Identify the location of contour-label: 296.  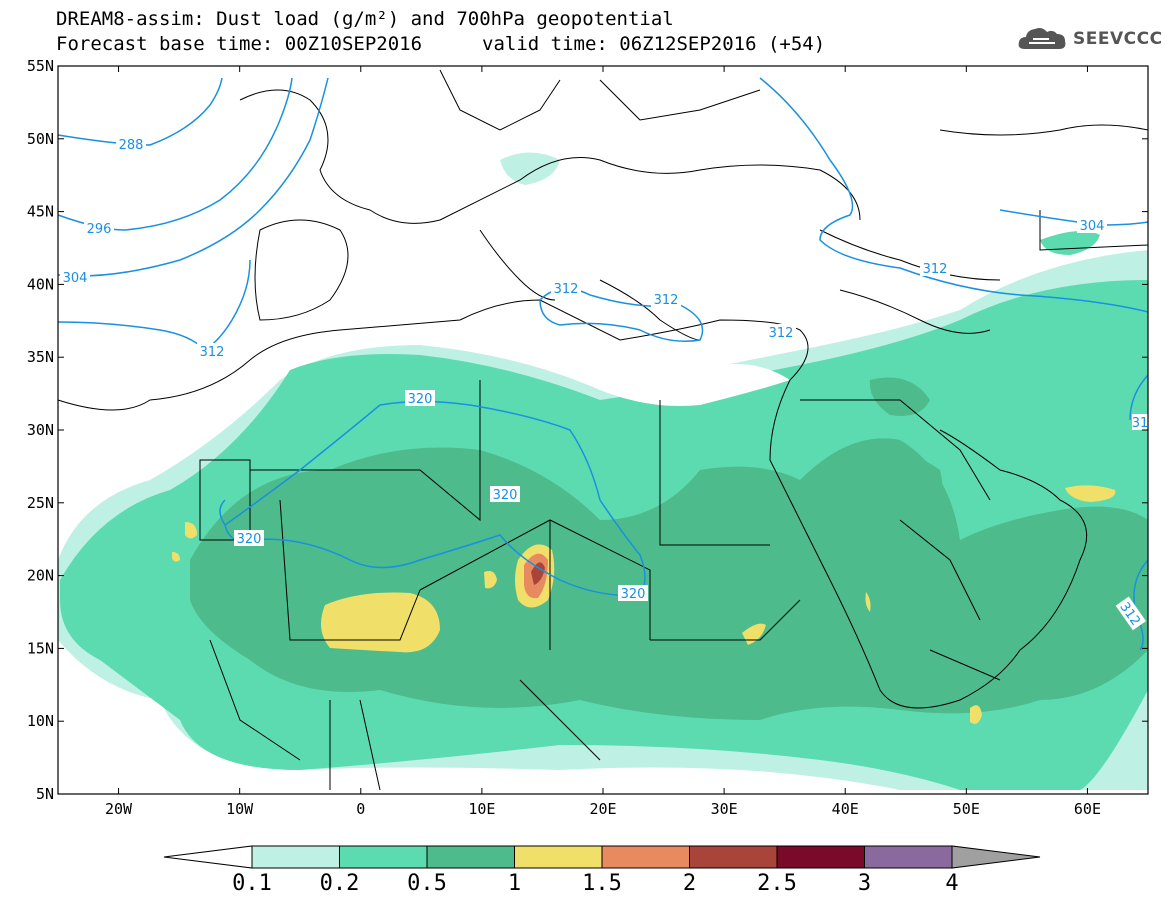
(99, 228).